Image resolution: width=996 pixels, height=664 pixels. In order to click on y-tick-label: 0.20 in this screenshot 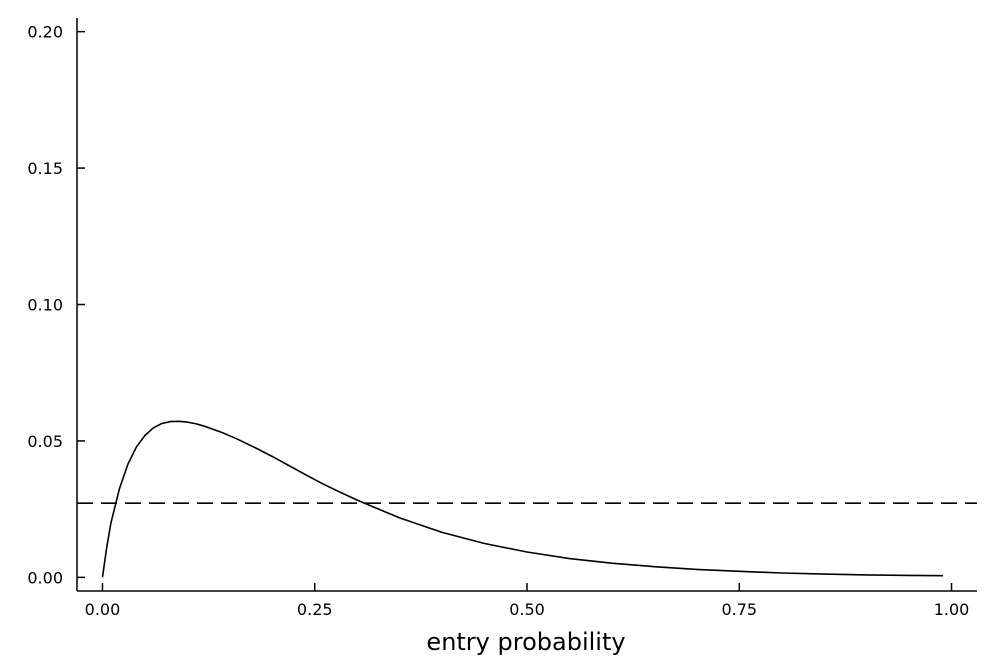, I will do `click(45, 32)`.